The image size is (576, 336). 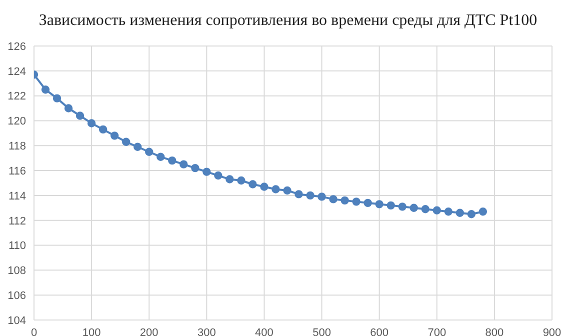 I want to click on y-tick-label: 110, so click(x=17, y=246).